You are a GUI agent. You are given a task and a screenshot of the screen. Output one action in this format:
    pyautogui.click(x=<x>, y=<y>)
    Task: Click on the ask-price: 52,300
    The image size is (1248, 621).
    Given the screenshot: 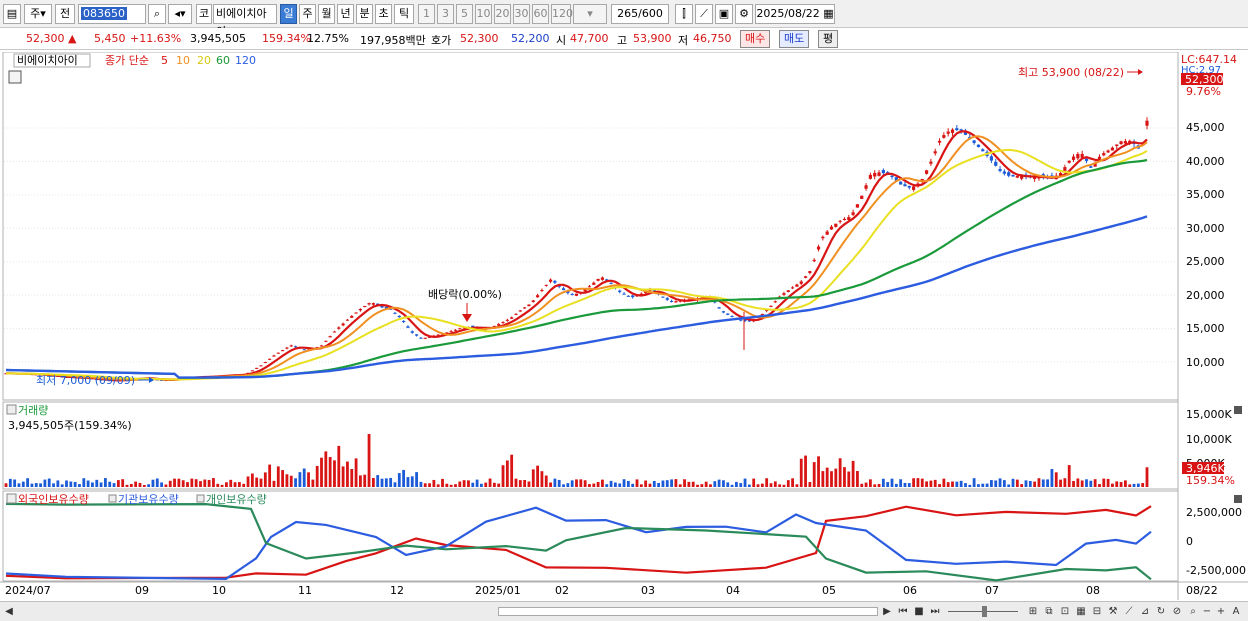 What is the action you would take?
    pyautogui.click(x=479, y=38)
    